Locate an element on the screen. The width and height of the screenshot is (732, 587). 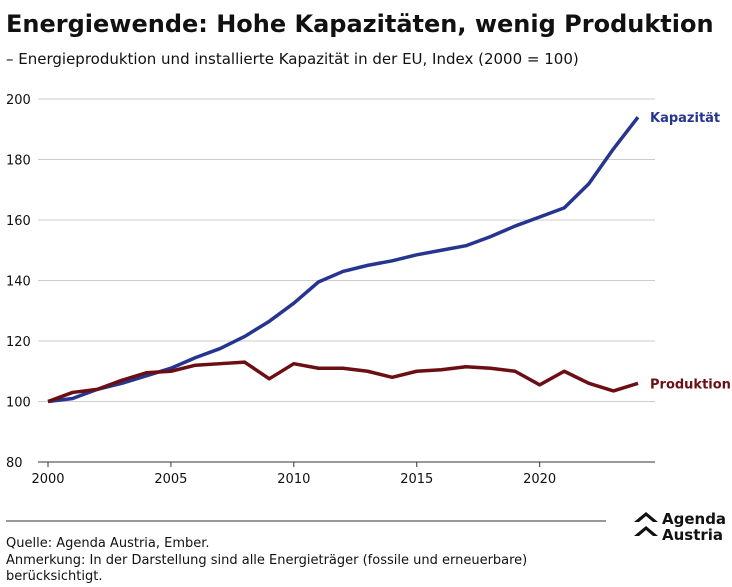
logo: Agenda Austria is located at coordinates (680, 527).